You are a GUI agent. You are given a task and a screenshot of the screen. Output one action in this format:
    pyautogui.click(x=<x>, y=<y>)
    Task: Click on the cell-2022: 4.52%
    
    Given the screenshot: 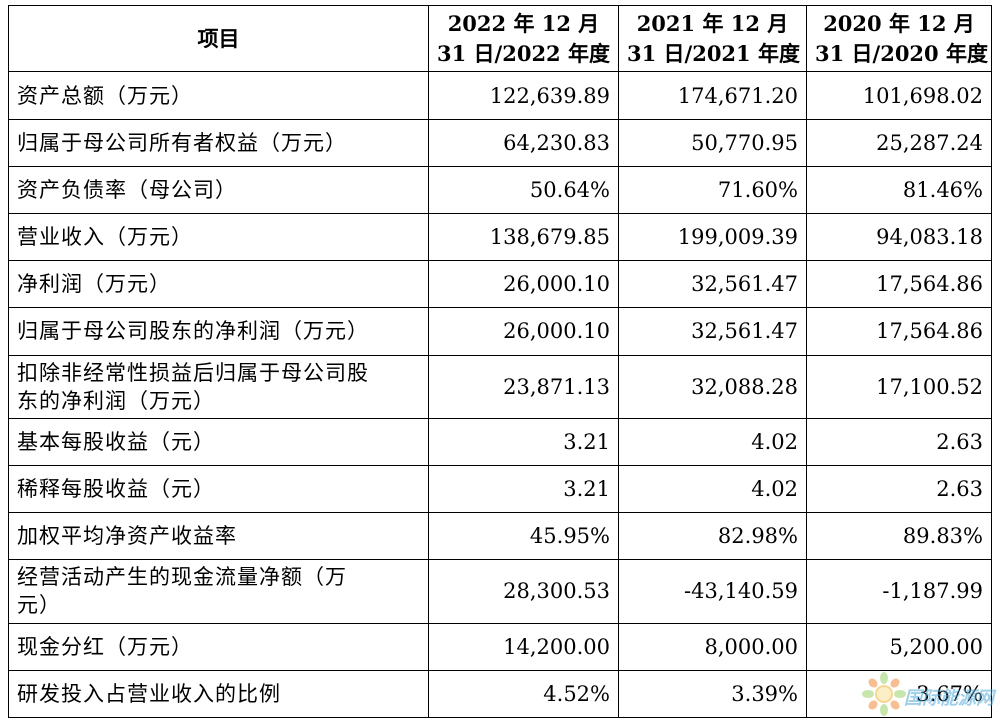 What is the action you would take?
    pyautogui.click(x=523, y=694)
    